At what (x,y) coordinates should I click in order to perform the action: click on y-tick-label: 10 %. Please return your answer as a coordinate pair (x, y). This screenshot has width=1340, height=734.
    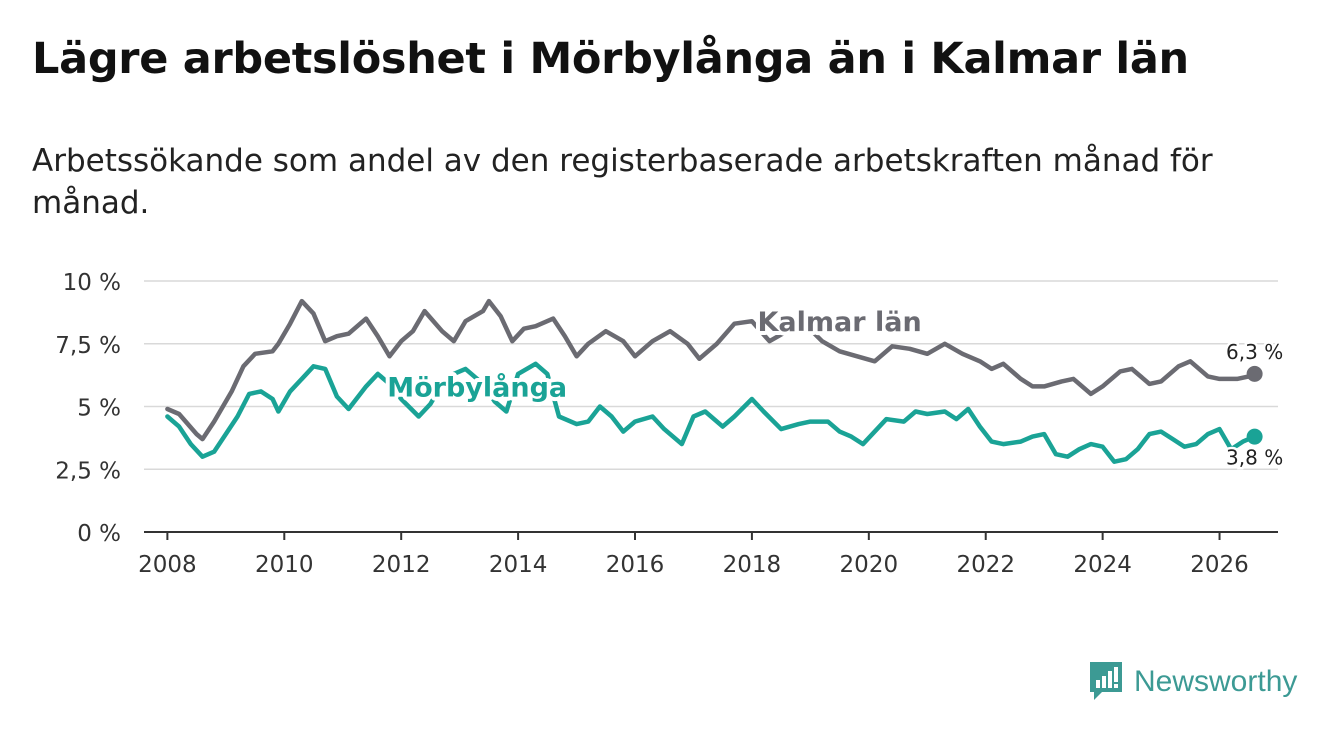
    Looking at the image, I should click on (92, 283).